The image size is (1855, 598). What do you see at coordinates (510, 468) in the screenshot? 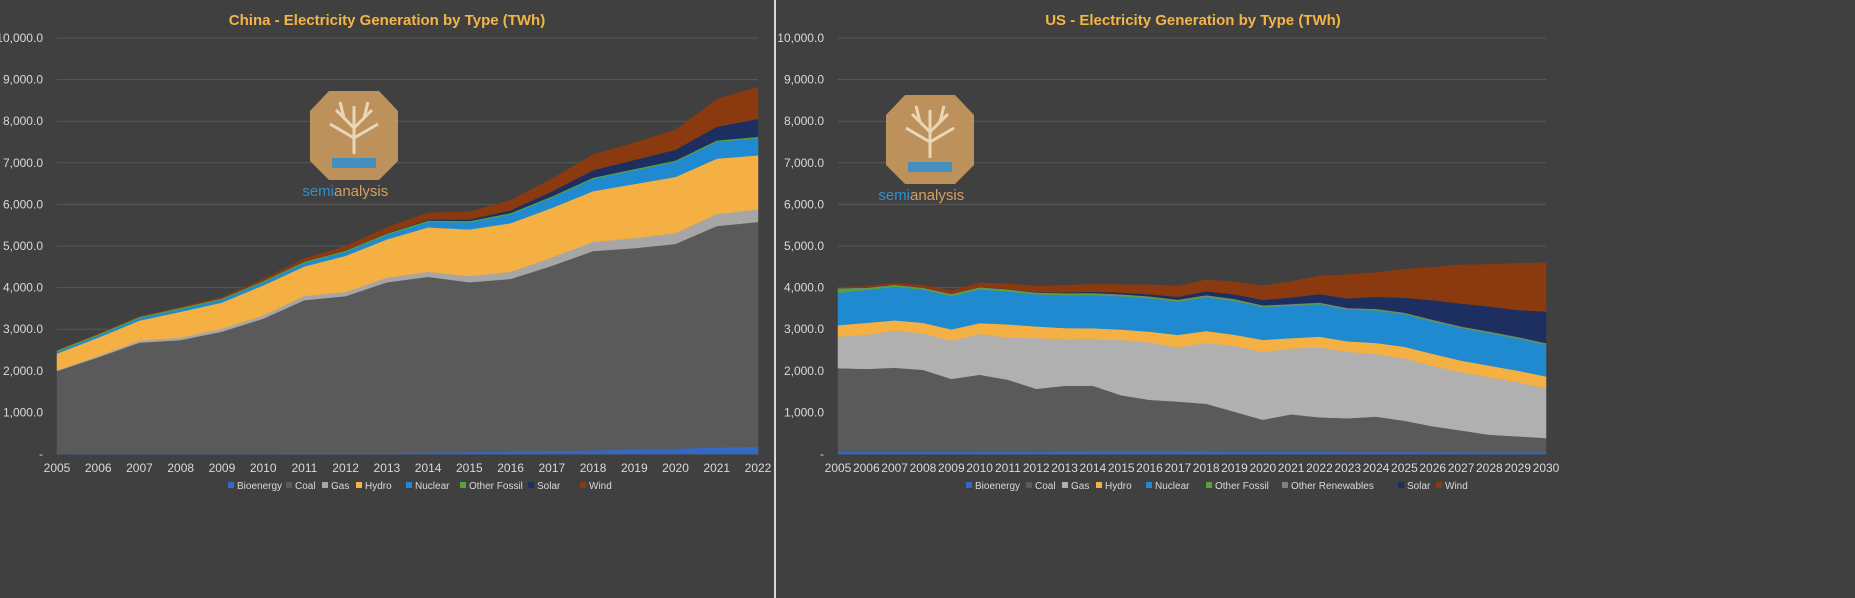
I see `x-tick-label: 2016` at bounding box center [510, 468].